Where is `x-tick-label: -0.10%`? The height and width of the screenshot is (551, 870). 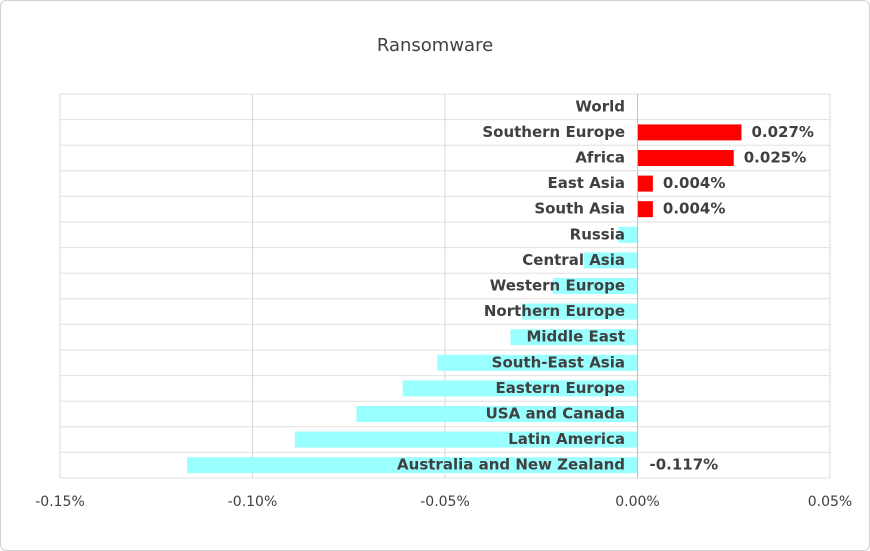
x-tick-label: -0.10% is located at coordinates (253, 502).